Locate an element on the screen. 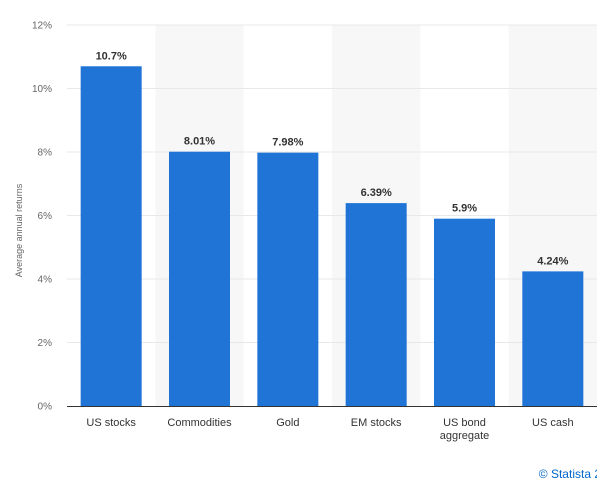  x-tick-label: US stocks is located at coordinates (111, 423).